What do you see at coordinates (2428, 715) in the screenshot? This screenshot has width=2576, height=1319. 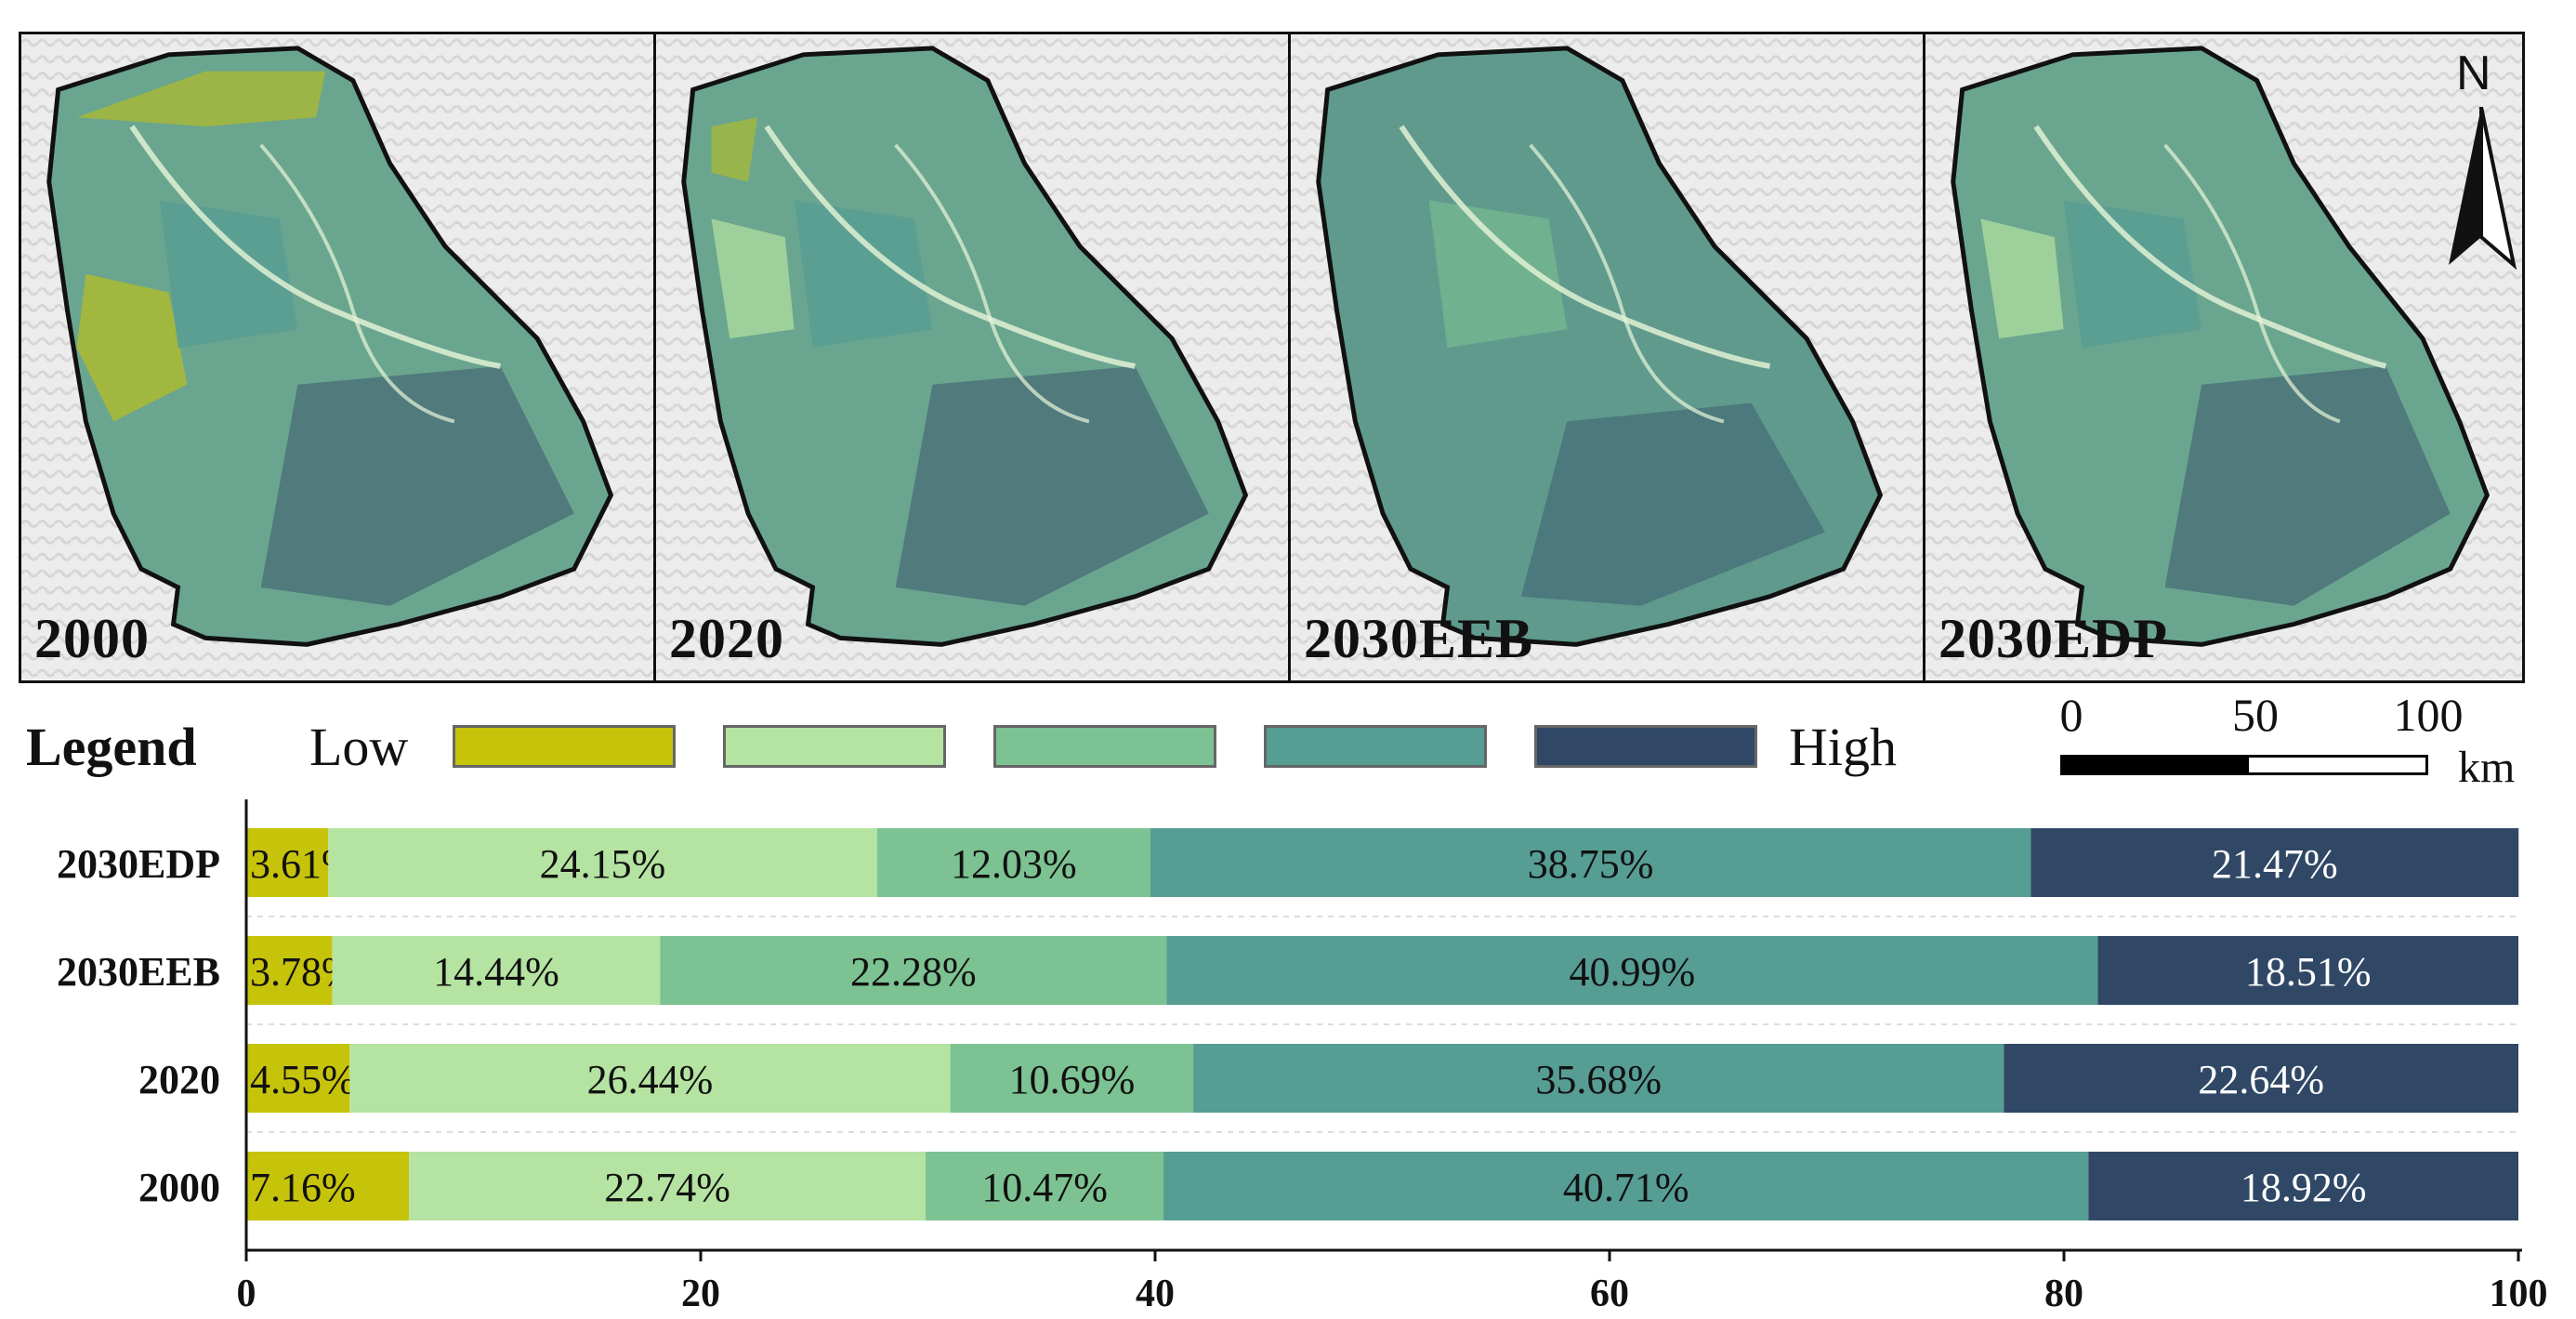 I see `scale-tick: 100` at bounding box center [2428, 715].